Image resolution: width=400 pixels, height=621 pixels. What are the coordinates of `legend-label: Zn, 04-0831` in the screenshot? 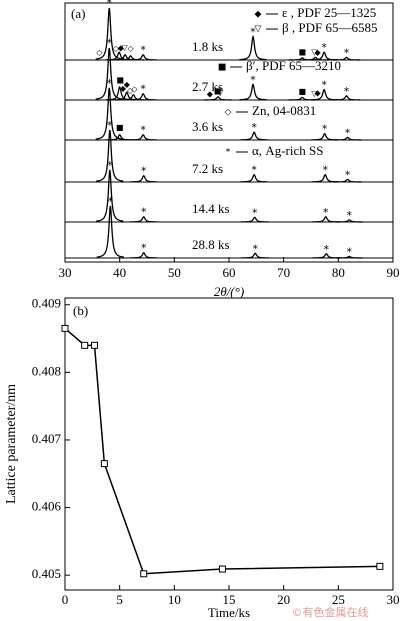 It's located at (284, 110).